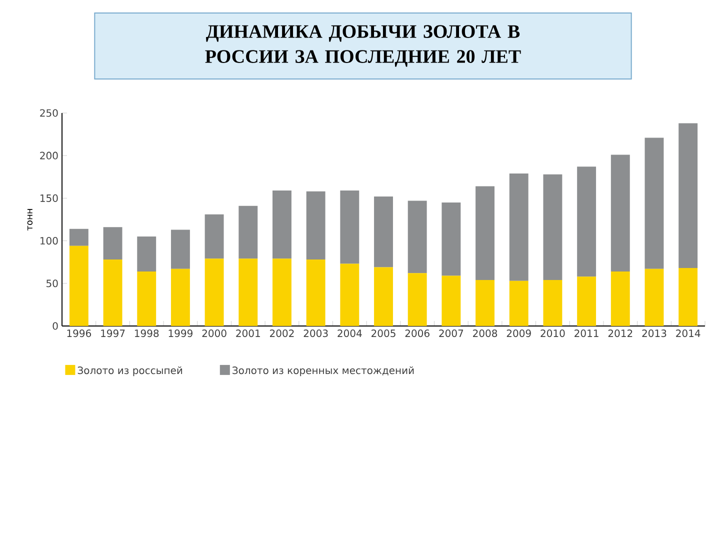 Image resolution: width=720 pixels, height=540 pixels. I want to click on x-tick-label: 1996, so click(79, 334).